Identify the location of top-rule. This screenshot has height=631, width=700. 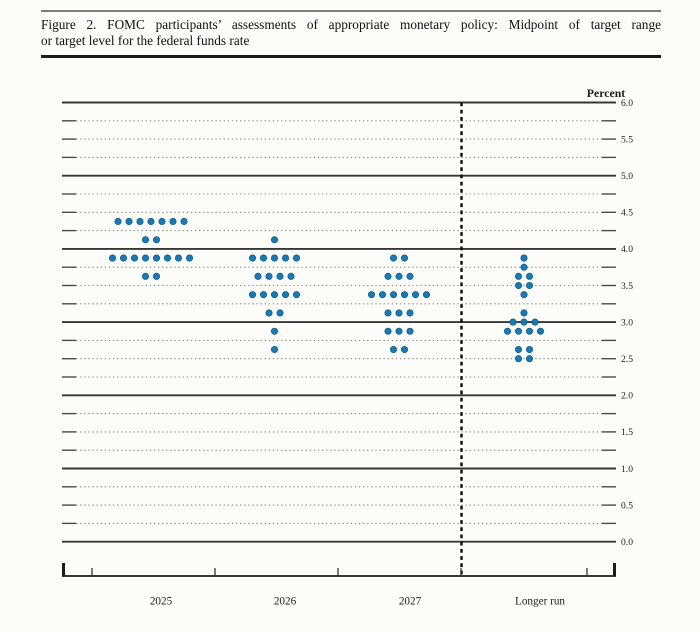
(351, 11).